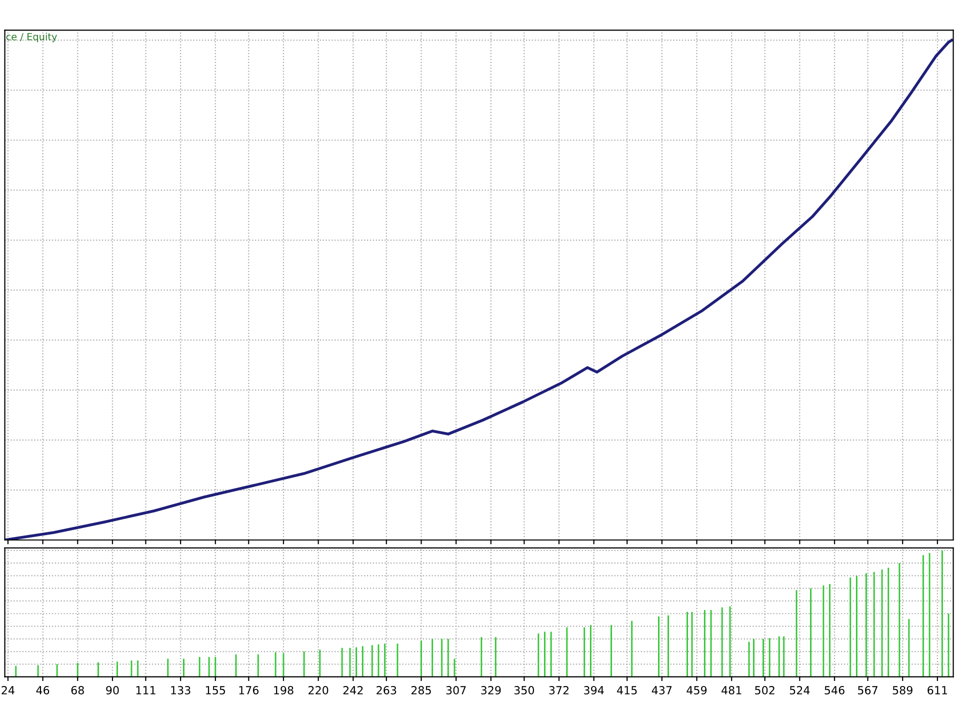 The width and height of the screenshot is (960, 720). Describe the element at coordinates (318, 690) in the screenshot. I see `x-tick-label: 220` at that location.